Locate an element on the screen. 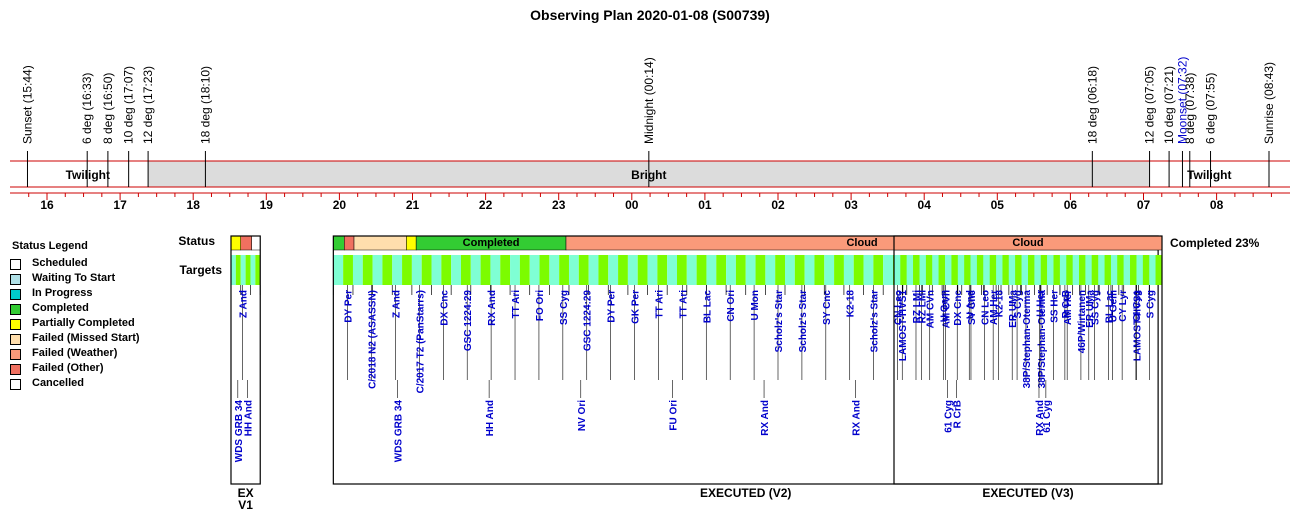 Image resolution: width=1300 pixels, height=514 pixels. target-label: CY Lyr is located at coordinates (1123, 306).